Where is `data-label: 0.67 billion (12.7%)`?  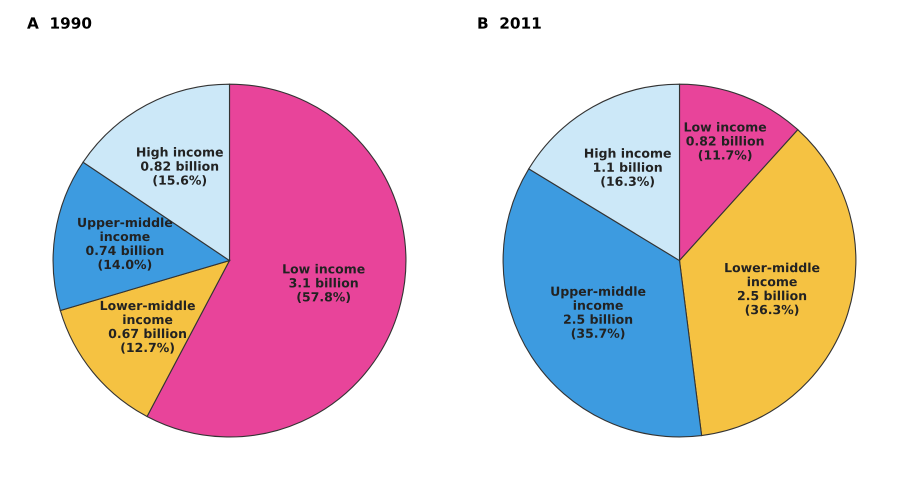 data-label: 0.67 billion (12.7%) is located at coordinates (147, 341).